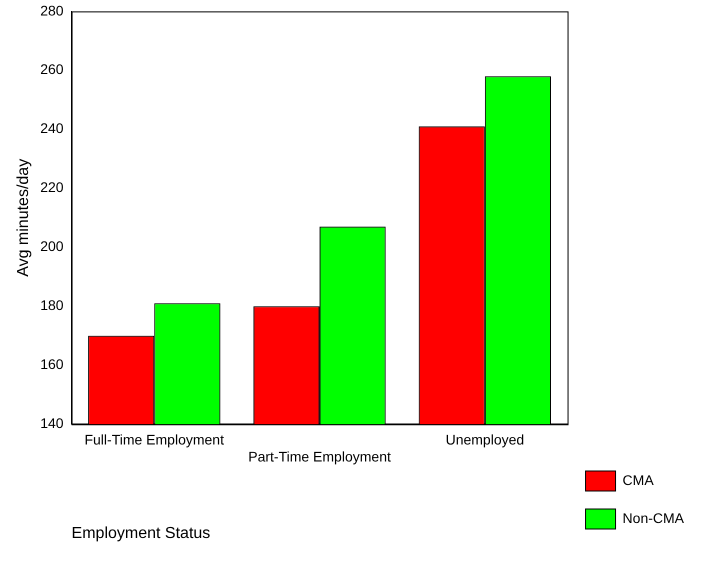 The width and height of the screenshot is (704, 567). Describe the element at coordinates (23, 217) in the screenshot. I see `y-axis-title: Avg minutes/day` at that location.